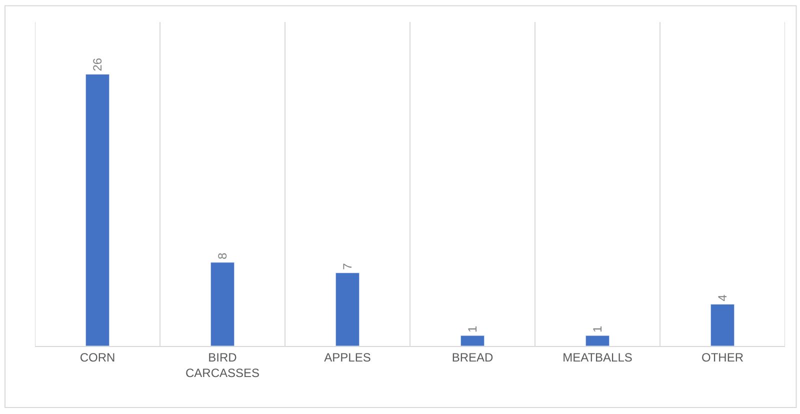 The width and height of the screenshot is (800, 414). I want to click on data-label: 7, so click(347, 266).